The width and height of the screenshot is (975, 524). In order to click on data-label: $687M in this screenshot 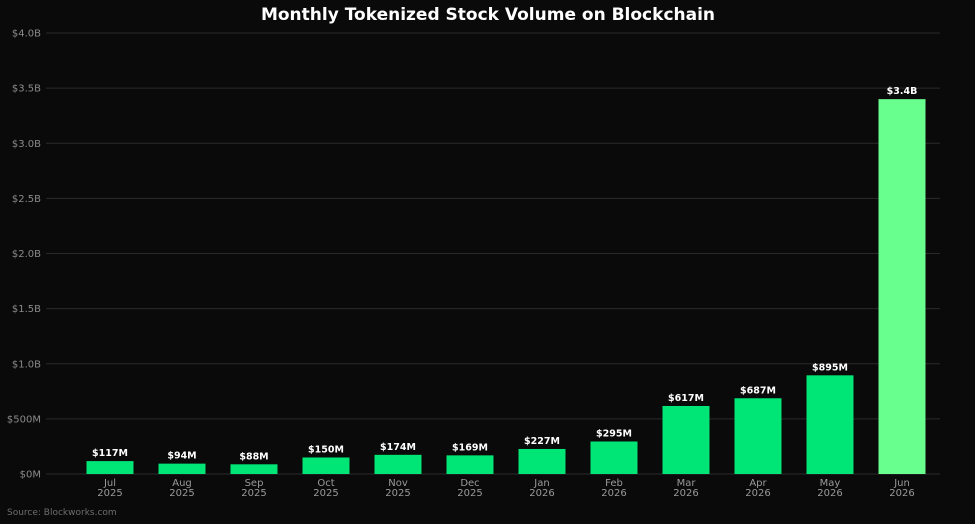, I will do `click(758, 390)`.